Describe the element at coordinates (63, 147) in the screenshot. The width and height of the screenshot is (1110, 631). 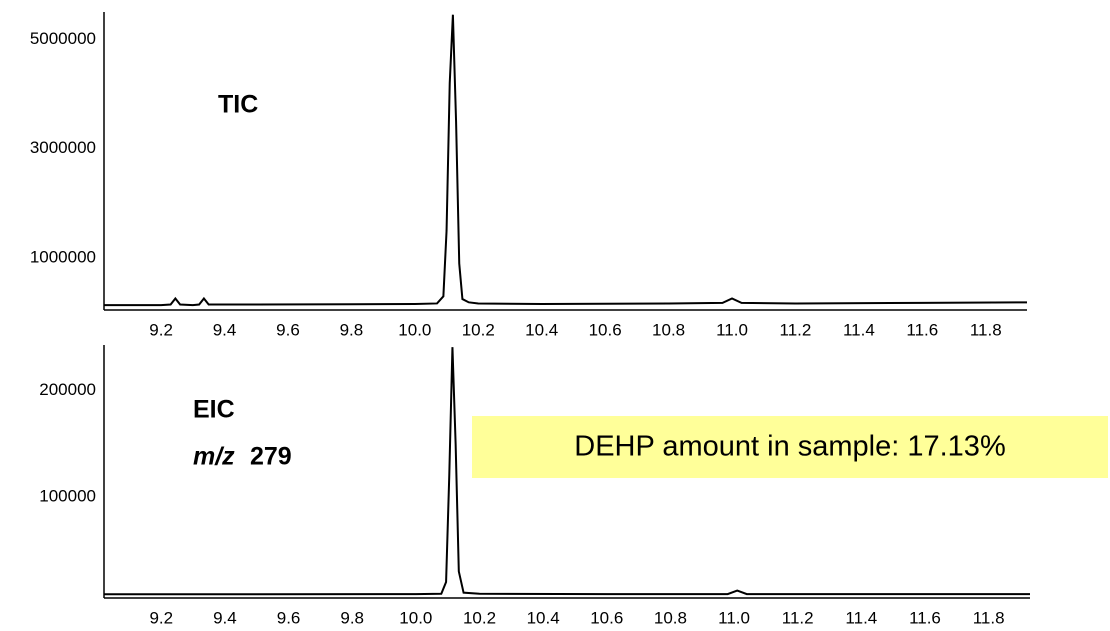
I see `y-tick-label: 3000000` at that location.